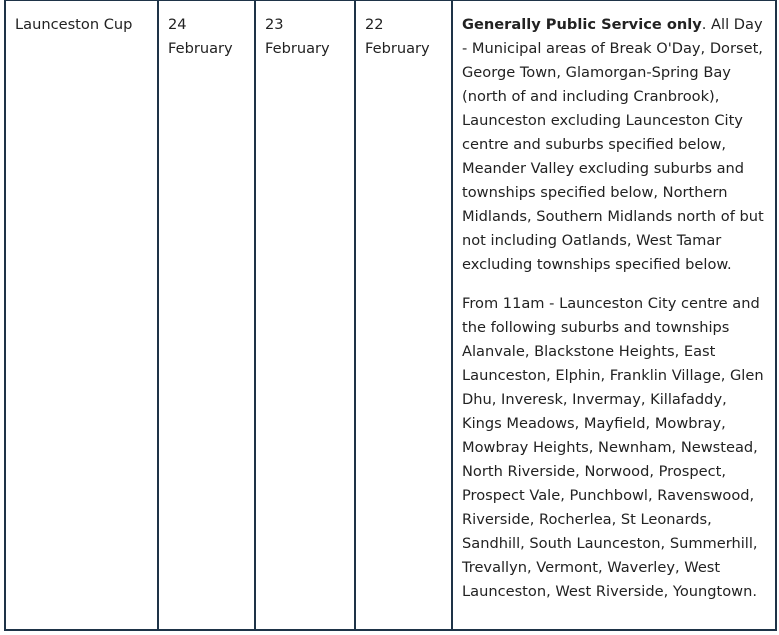 This screenshot has height=635, width=779. I want to click on date-cell-1: 24 February, so click(206, 315).